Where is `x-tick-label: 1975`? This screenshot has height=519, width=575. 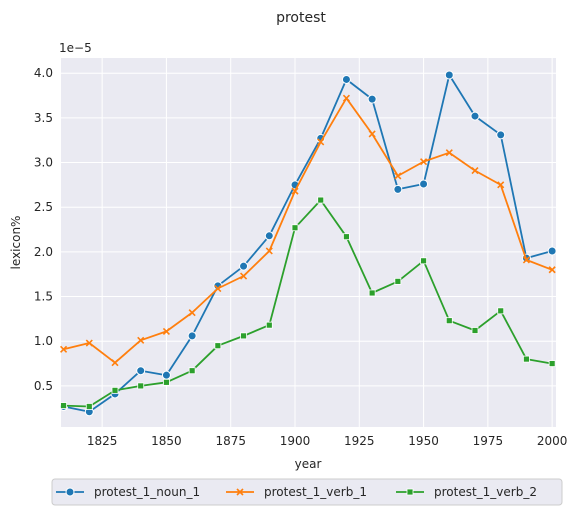 x-tick-label: 1975 is located at coordinates (488, 441).